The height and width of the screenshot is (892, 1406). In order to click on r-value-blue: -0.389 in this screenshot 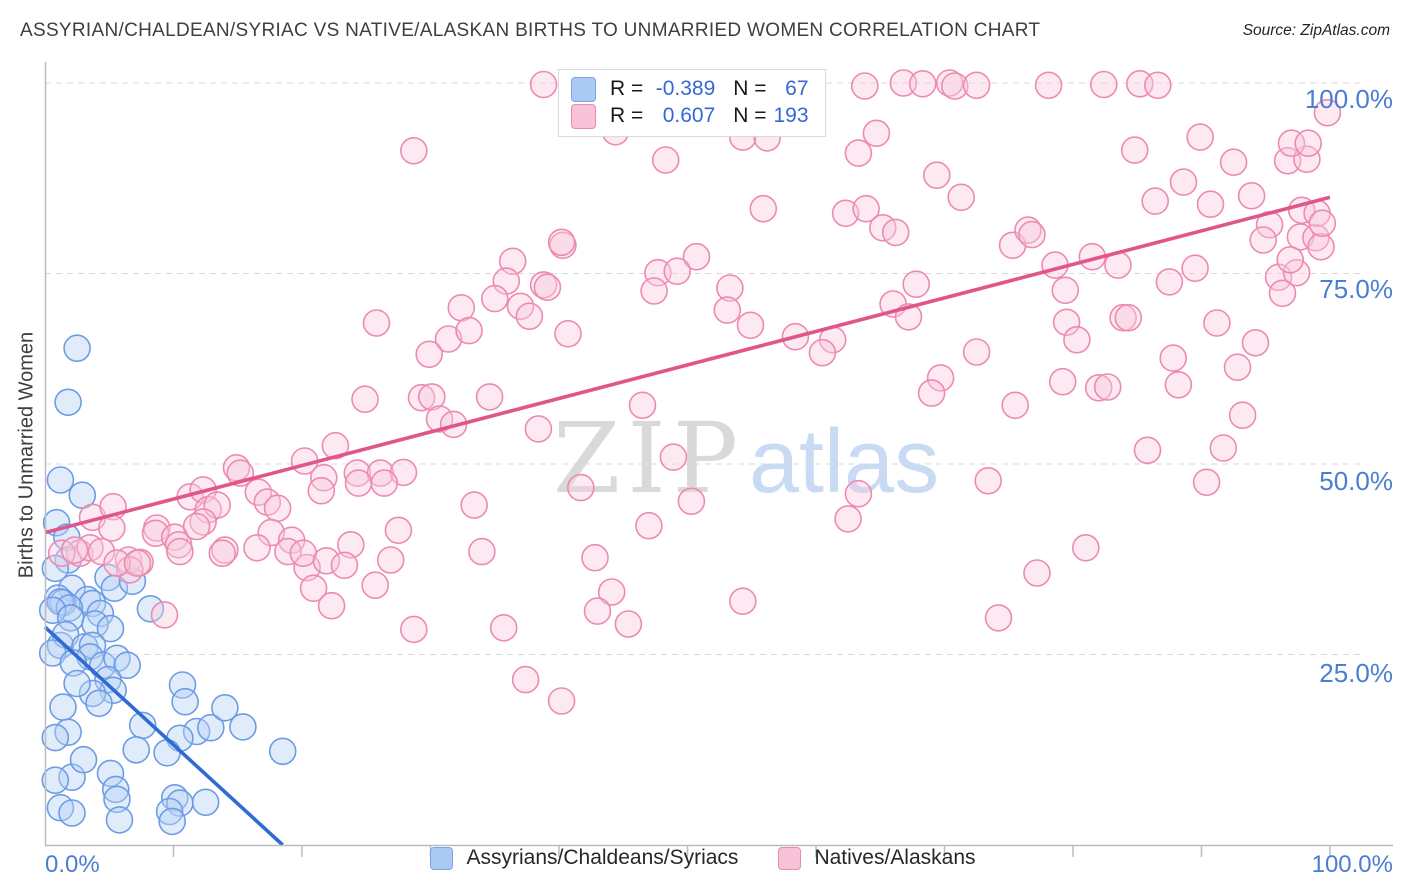, I will do `click(685, 88)`.